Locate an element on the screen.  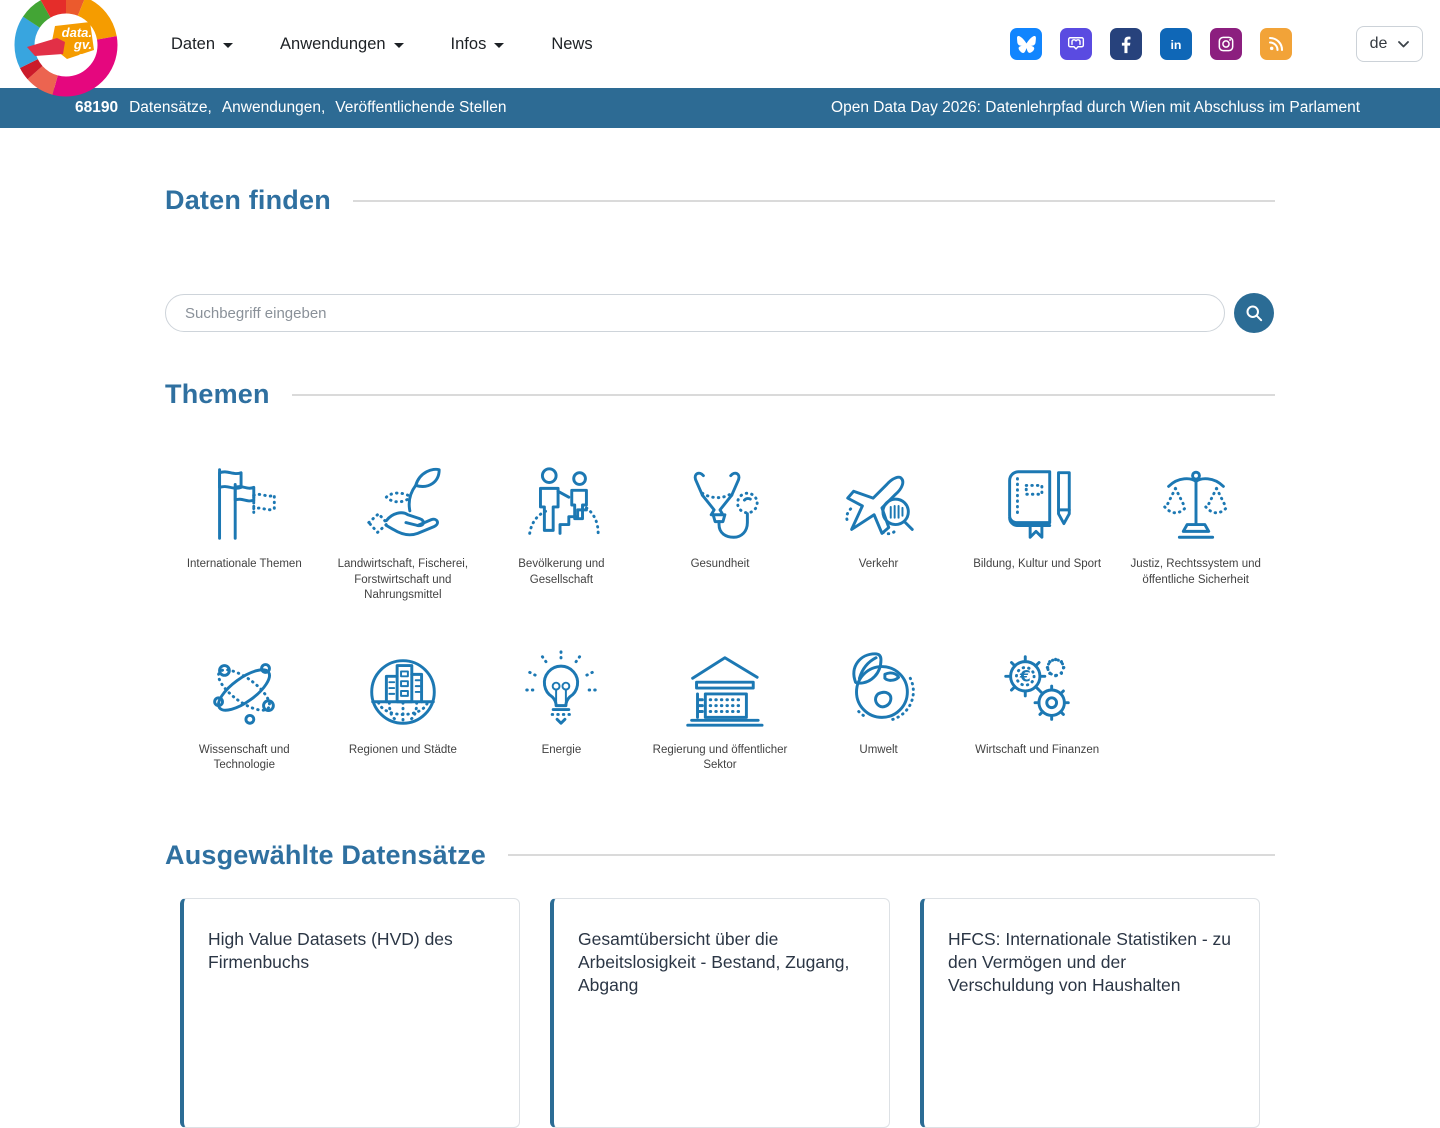
nav-daten: Daten is located at coordinates (202, 44).